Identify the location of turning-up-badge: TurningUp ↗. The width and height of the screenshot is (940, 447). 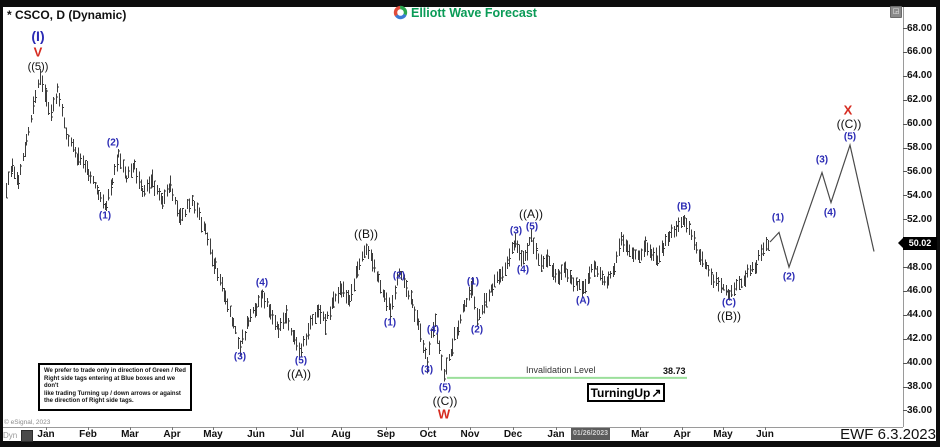
(626, 392).